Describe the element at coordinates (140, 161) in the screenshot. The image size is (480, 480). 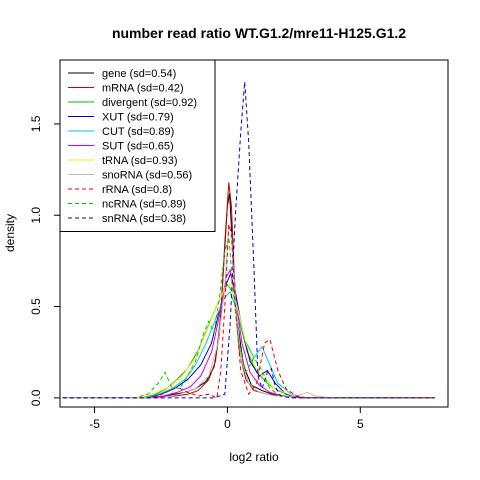
I see `legend-label-6: tRNA (sd=0.93)` at that location.